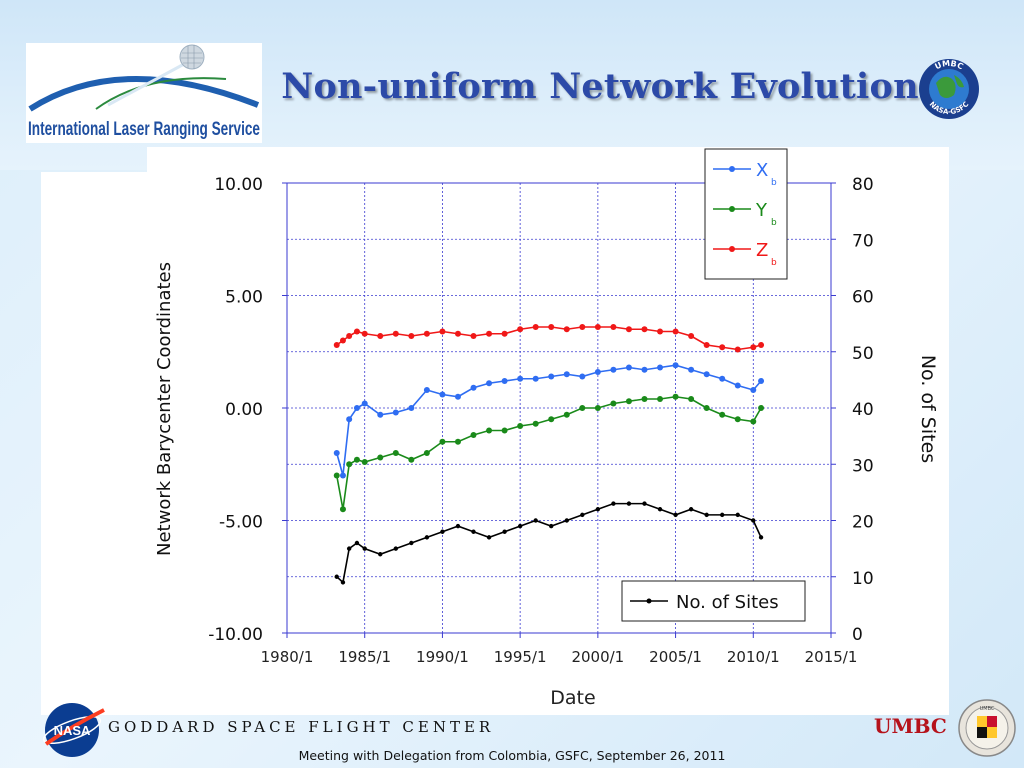 The width and height of the screenshot is (1024, 768). Describe the element at coordinates (287, 657) in the screenshot. I see `x-tick-label: 1980/1` at that location.